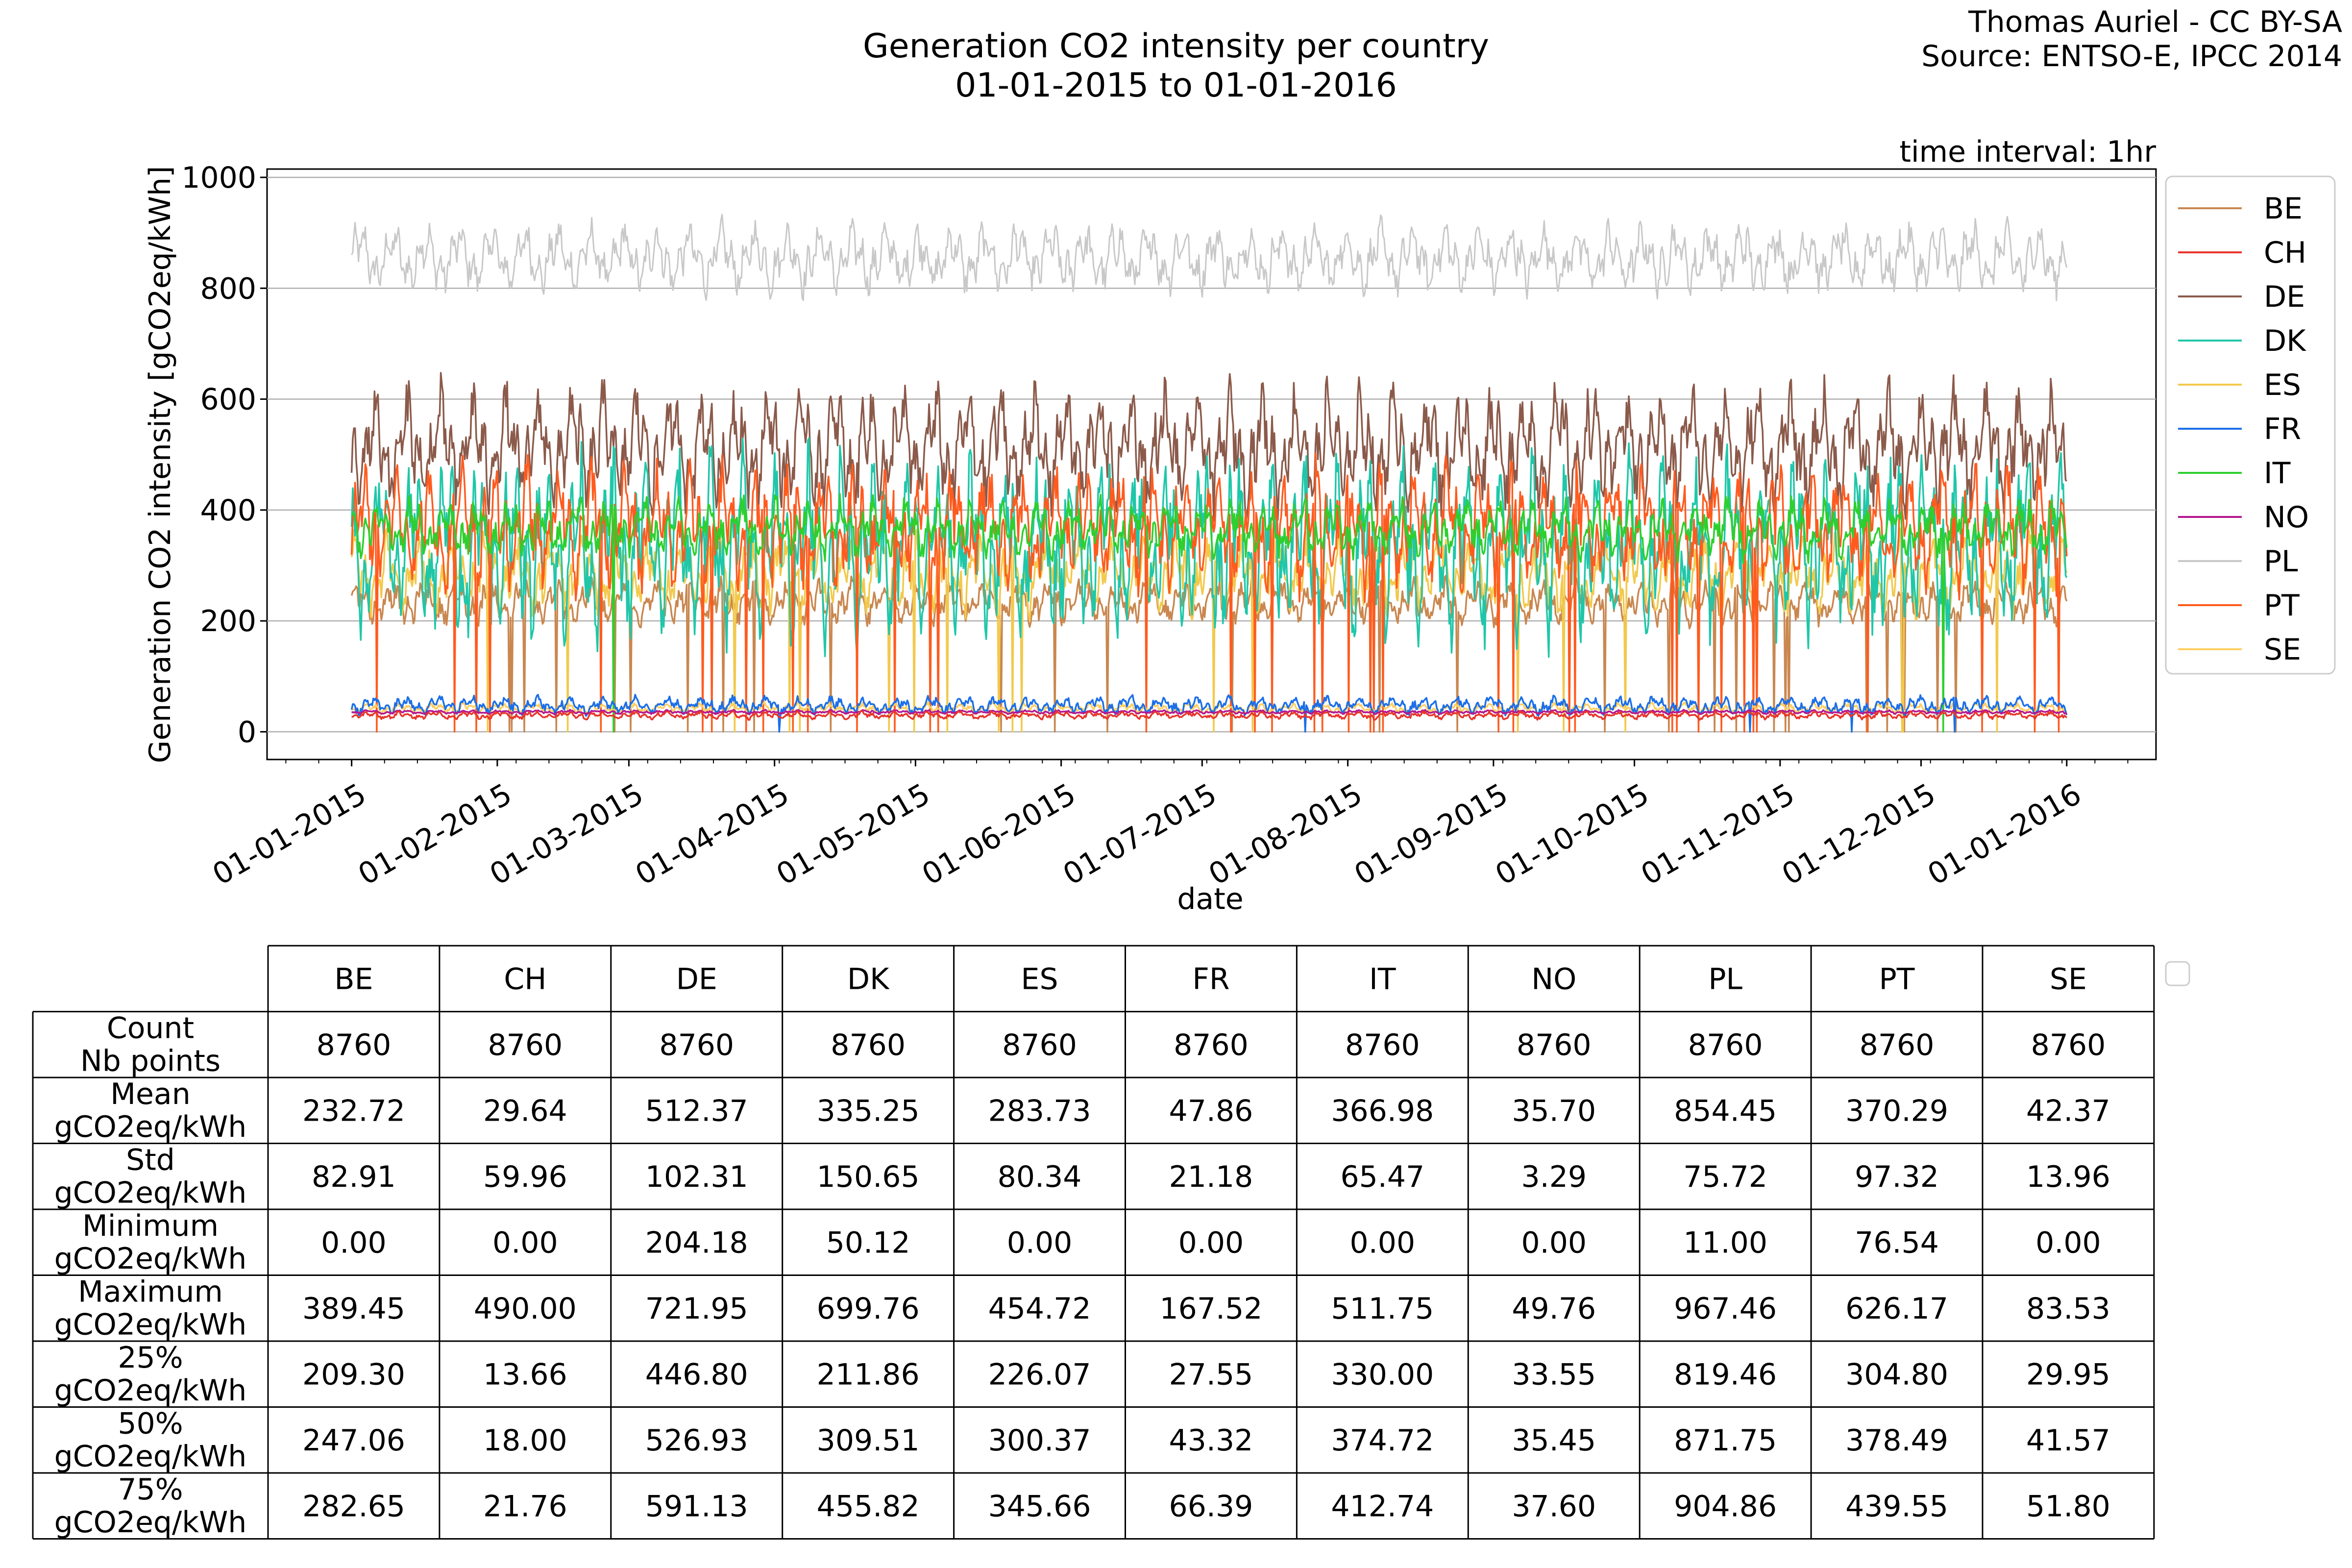 Image resolution: width=2352 pixels, height=1568 pixels. What do you see at coordinates (1382, 1111) in the screenshot?
I see `table-cell: 366.98` at bounding box center [1382, 1111].